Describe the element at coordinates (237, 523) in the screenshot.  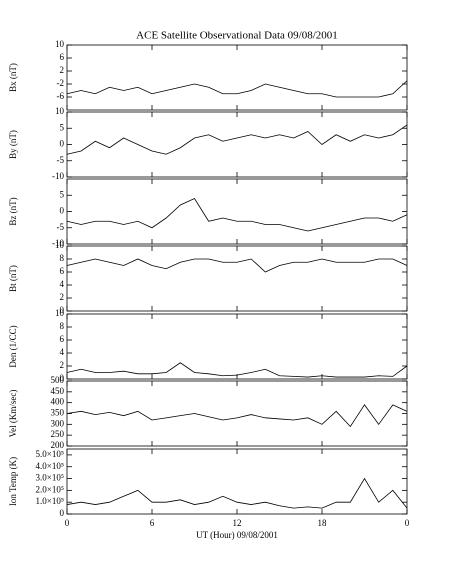
I see `x-tick-label: 12` at that location.